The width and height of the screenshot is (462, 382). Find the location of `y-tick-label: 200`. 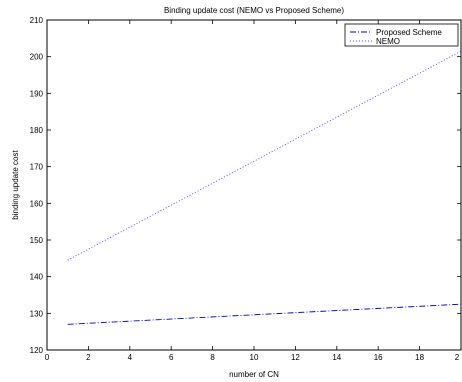

y-tick-label: 200 is located at coordinates (37, 57).